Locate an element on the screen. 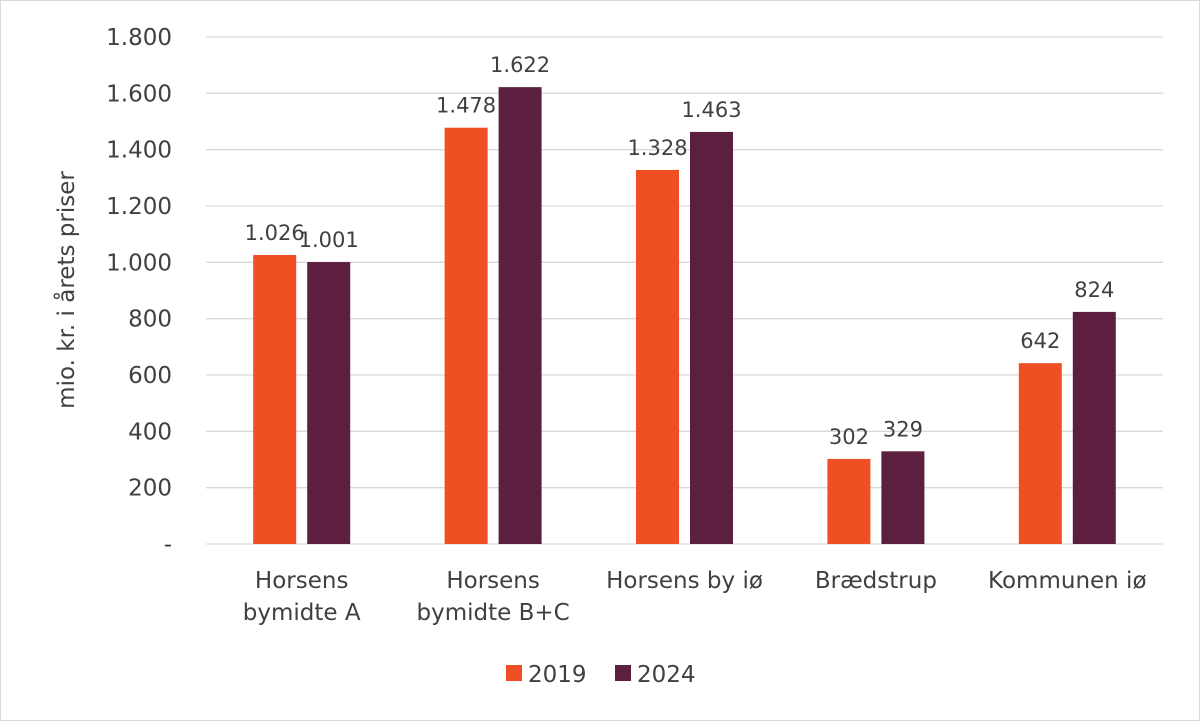 The image size is (1200, 721). data-label-2019-0: 1.026 is located at coordinates (275, 233).